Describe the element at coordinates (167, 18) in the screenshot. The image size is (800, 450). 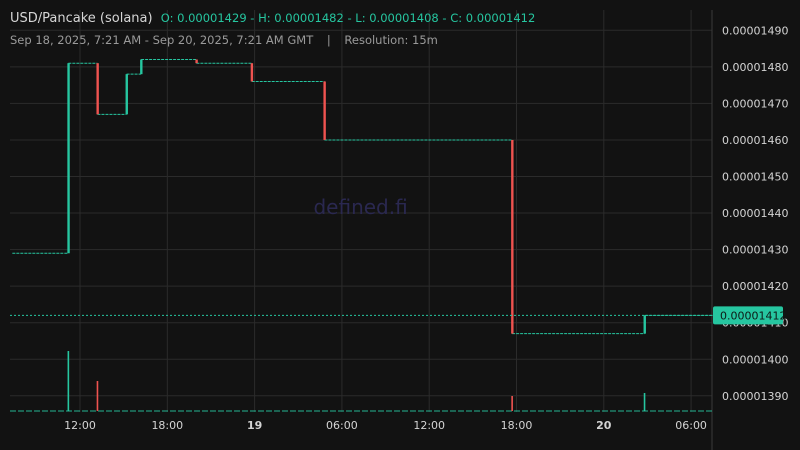
I see `open-label: O:` at that location.